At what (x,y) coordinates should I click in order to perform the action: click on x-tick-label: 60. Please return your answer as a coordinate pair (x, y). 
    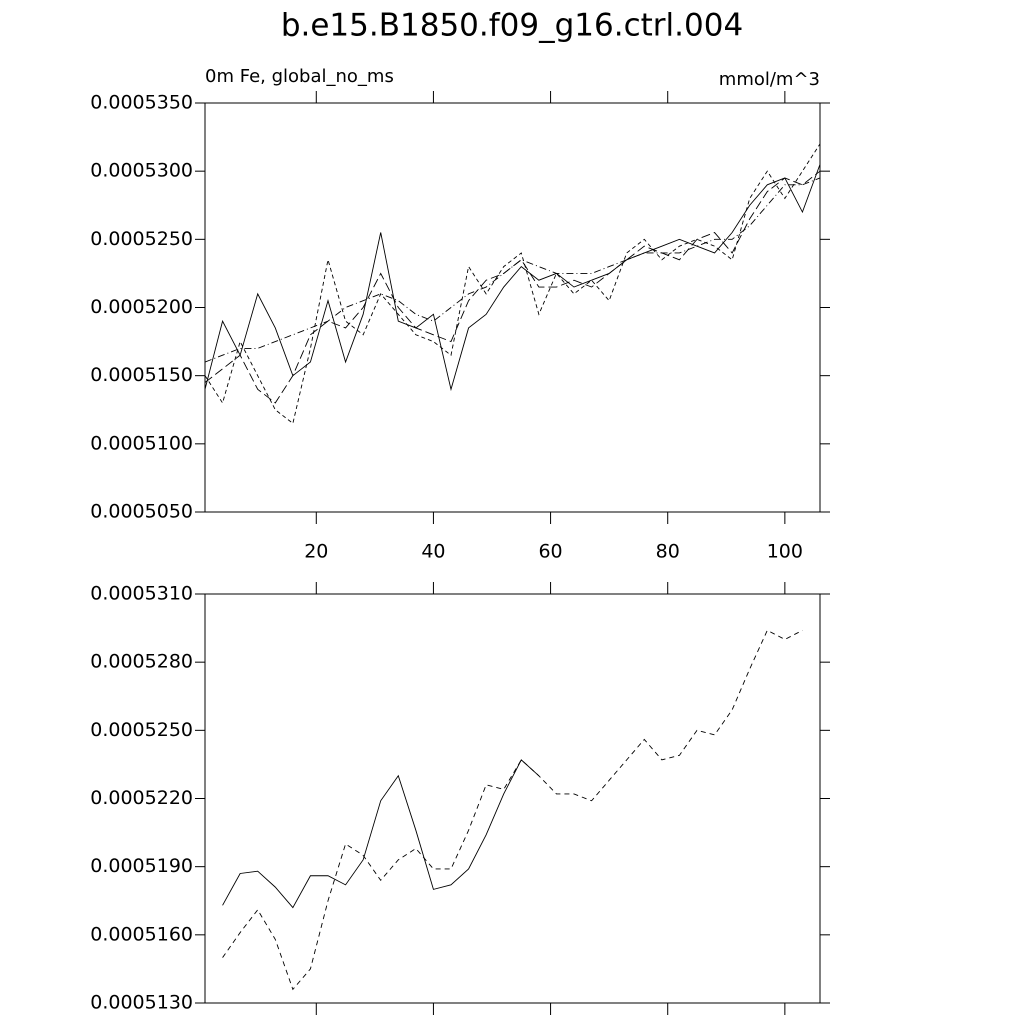
    Looking at the image, I should click on (550, 552).